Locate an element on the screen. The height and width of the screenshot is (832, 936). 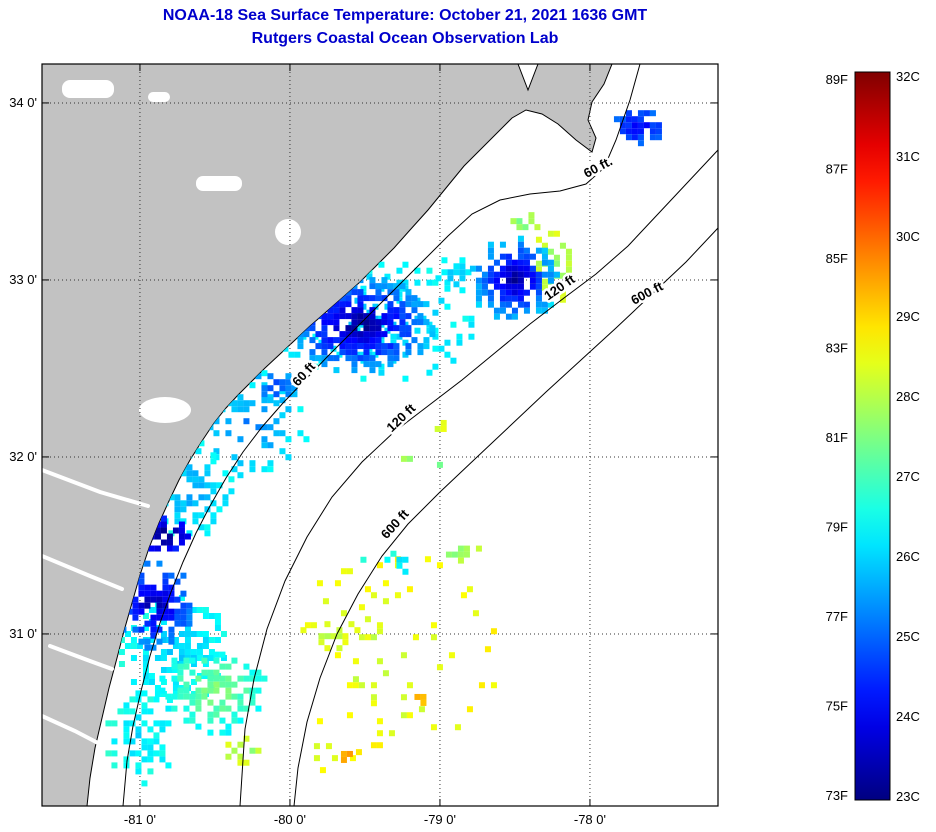
cloud-patch is located at coordinates (219, 183).